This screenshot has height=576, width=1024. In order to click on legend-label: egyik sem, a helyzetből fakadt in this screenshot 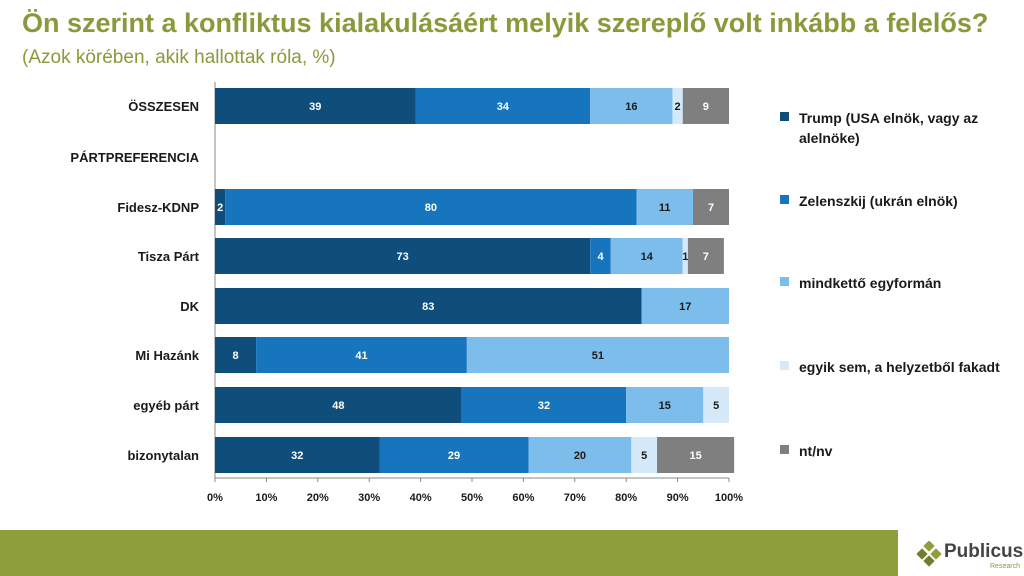, I will do `click(899, 367)`.